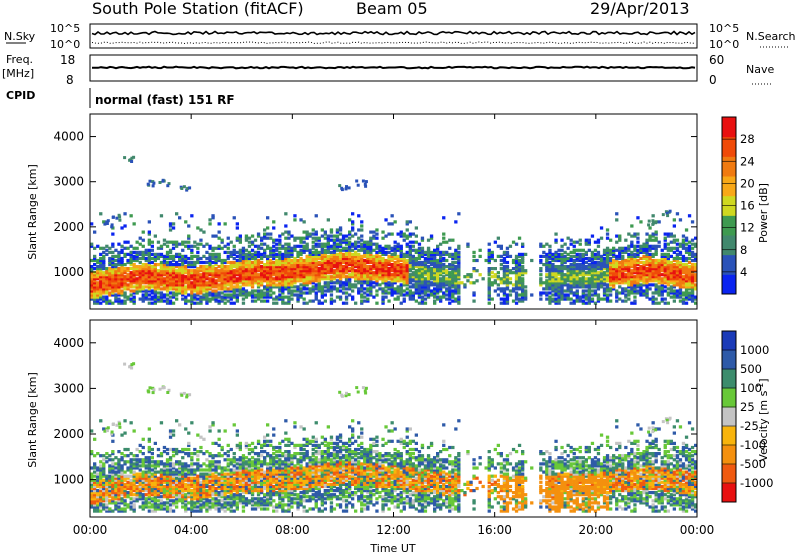 This screenshot has width=800, height=554. Describe the element at coordinates (716, 60) in the screenshot. I see `nave-tick-top: 60` at that location.